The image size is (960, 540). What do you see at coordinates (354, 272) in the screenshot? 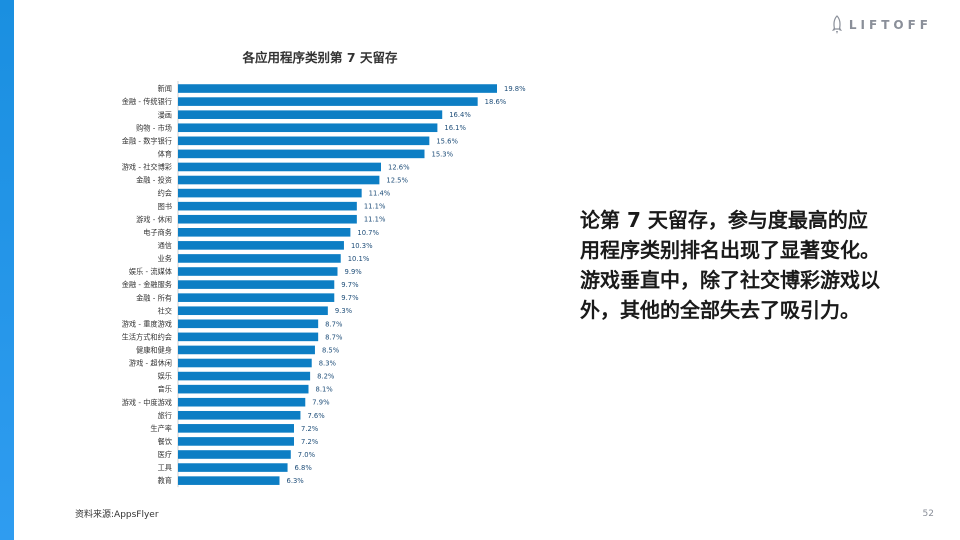
I see `value-label: 9.9%` at bounding box center [354, 272].